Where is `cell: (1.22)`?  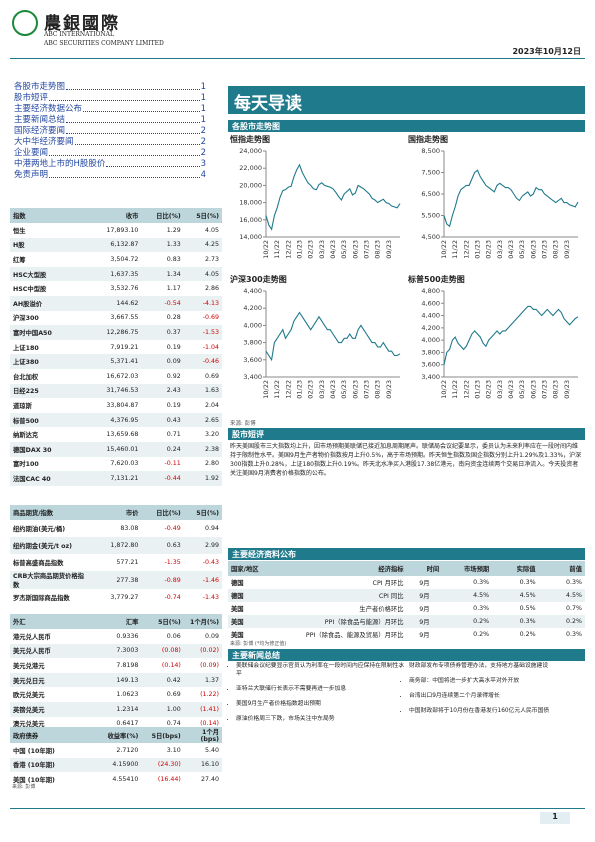
cell: (1.22) is located at coordinates (209, 695).